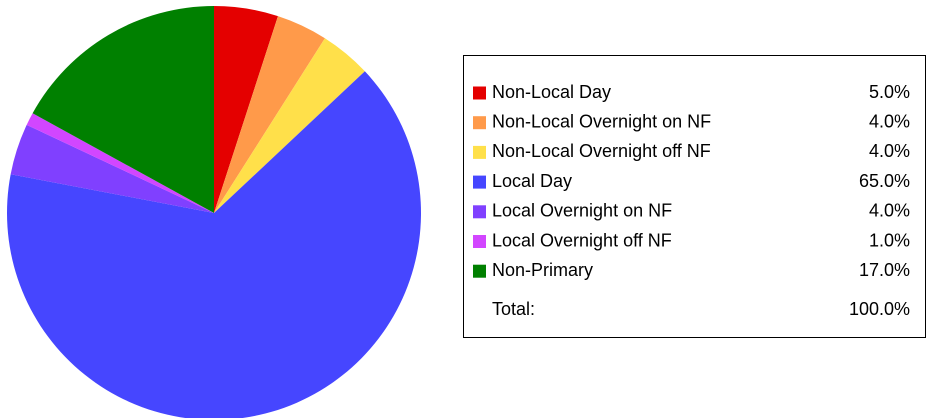 Image resolution: width=930 pixels, height=418 pixels. Describe the element at coordinates (513, 309) in the screenshot. I see `total-label: Total:` at that location.